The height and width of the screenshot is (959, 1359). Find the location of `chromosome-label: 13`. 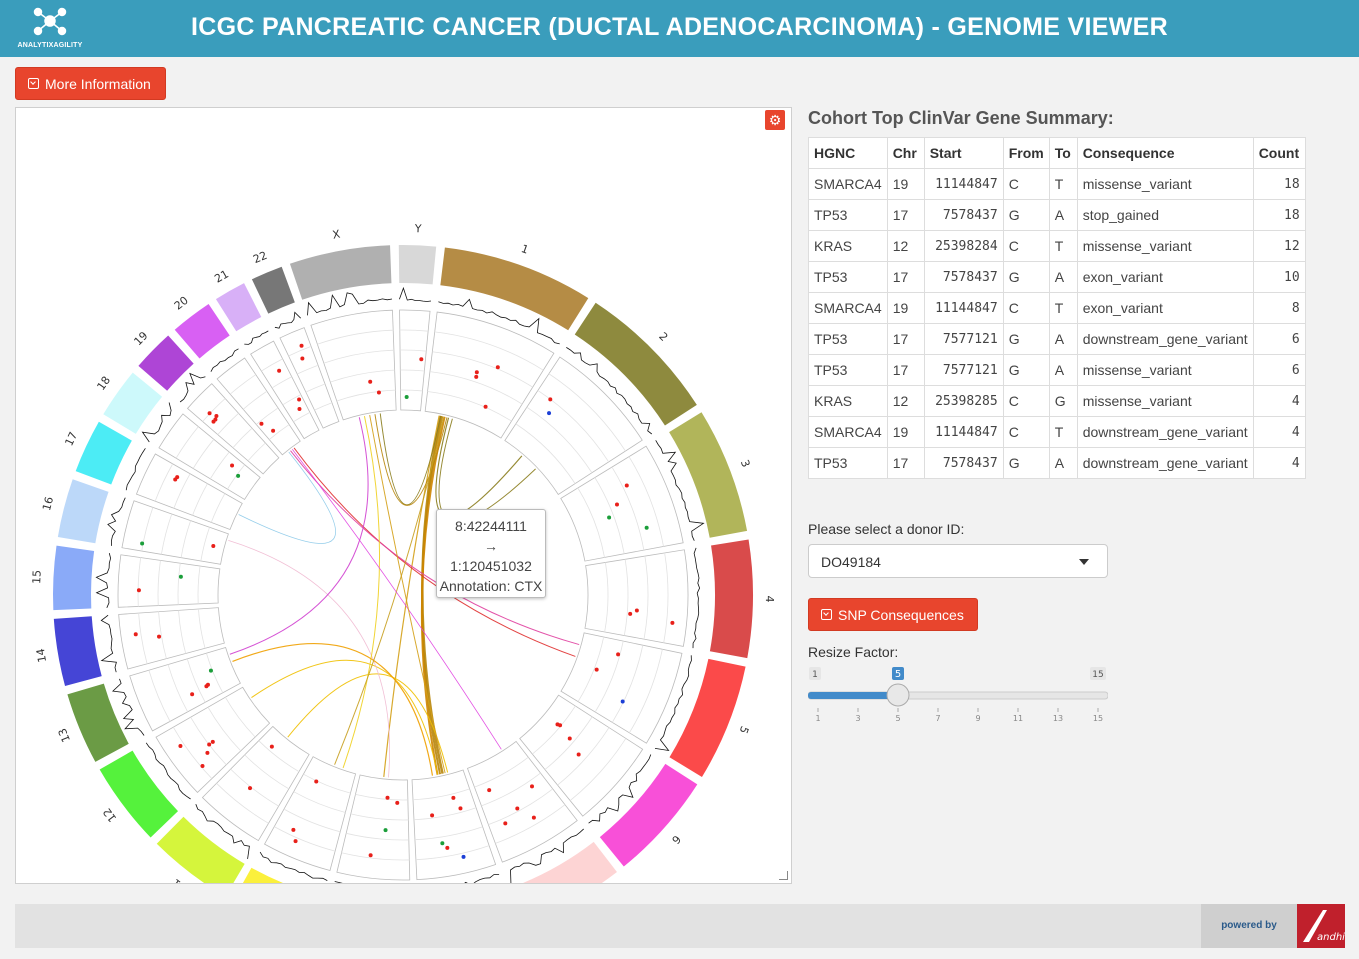

chromosome-label: 13 is located at coordinates (64, 735).